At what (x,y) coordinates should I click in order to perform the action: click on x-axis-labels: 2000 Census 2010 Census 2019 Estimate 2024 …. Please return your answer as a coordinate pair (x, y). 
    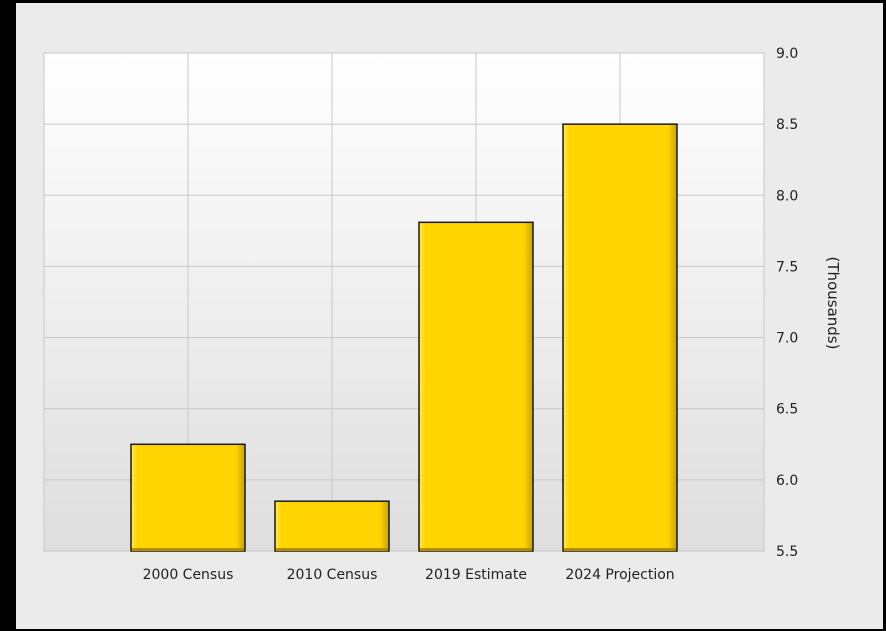
    Looking at the image, I should click on (409, 575).